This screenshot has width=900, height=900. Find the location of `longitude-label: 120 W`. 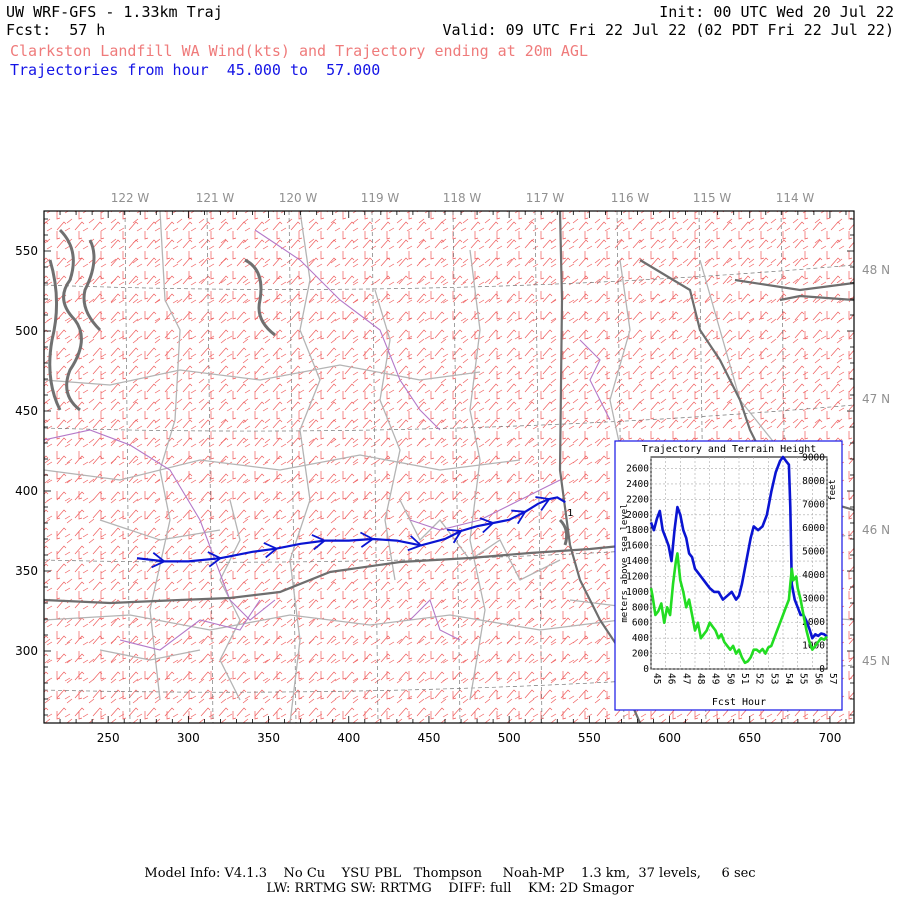

longitude-label: 120 W is located at coordinates (298, 198).